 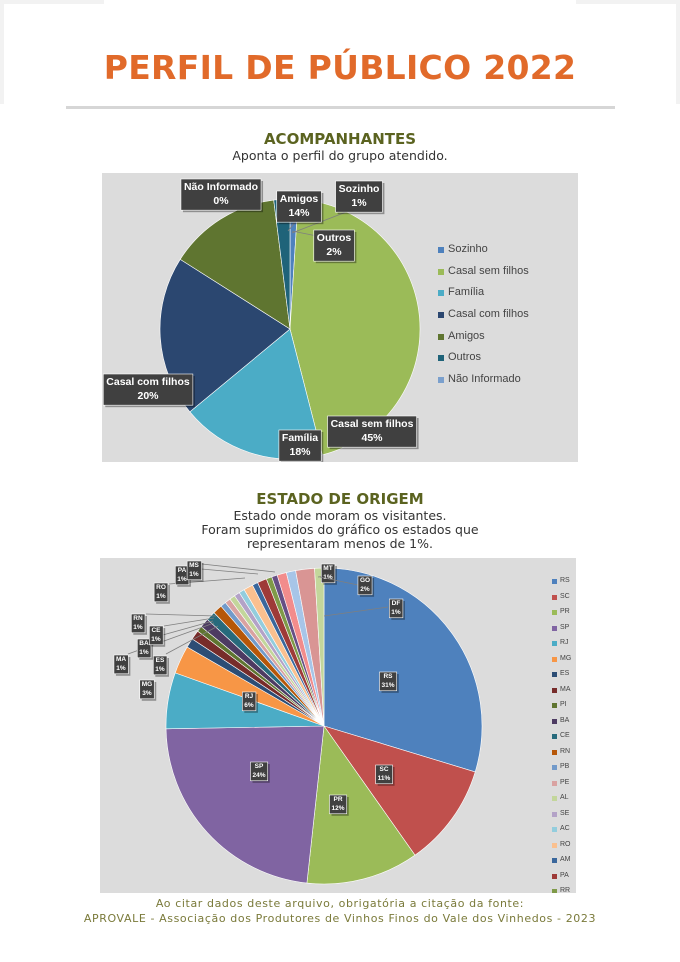 I want to click on data-label-rn: RN 1%, so click(x=173, y=624).